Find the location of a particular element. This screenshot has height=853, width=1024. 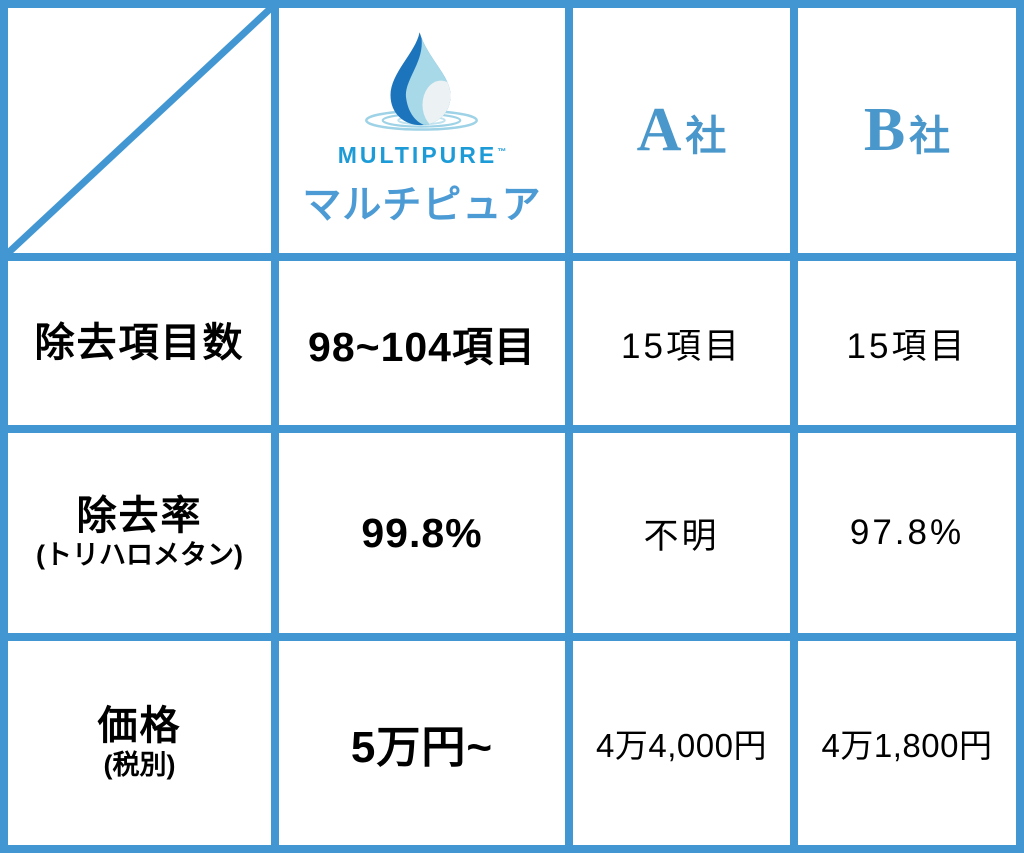

row-header-label: 除去率 is located at coordinates (139, 516).